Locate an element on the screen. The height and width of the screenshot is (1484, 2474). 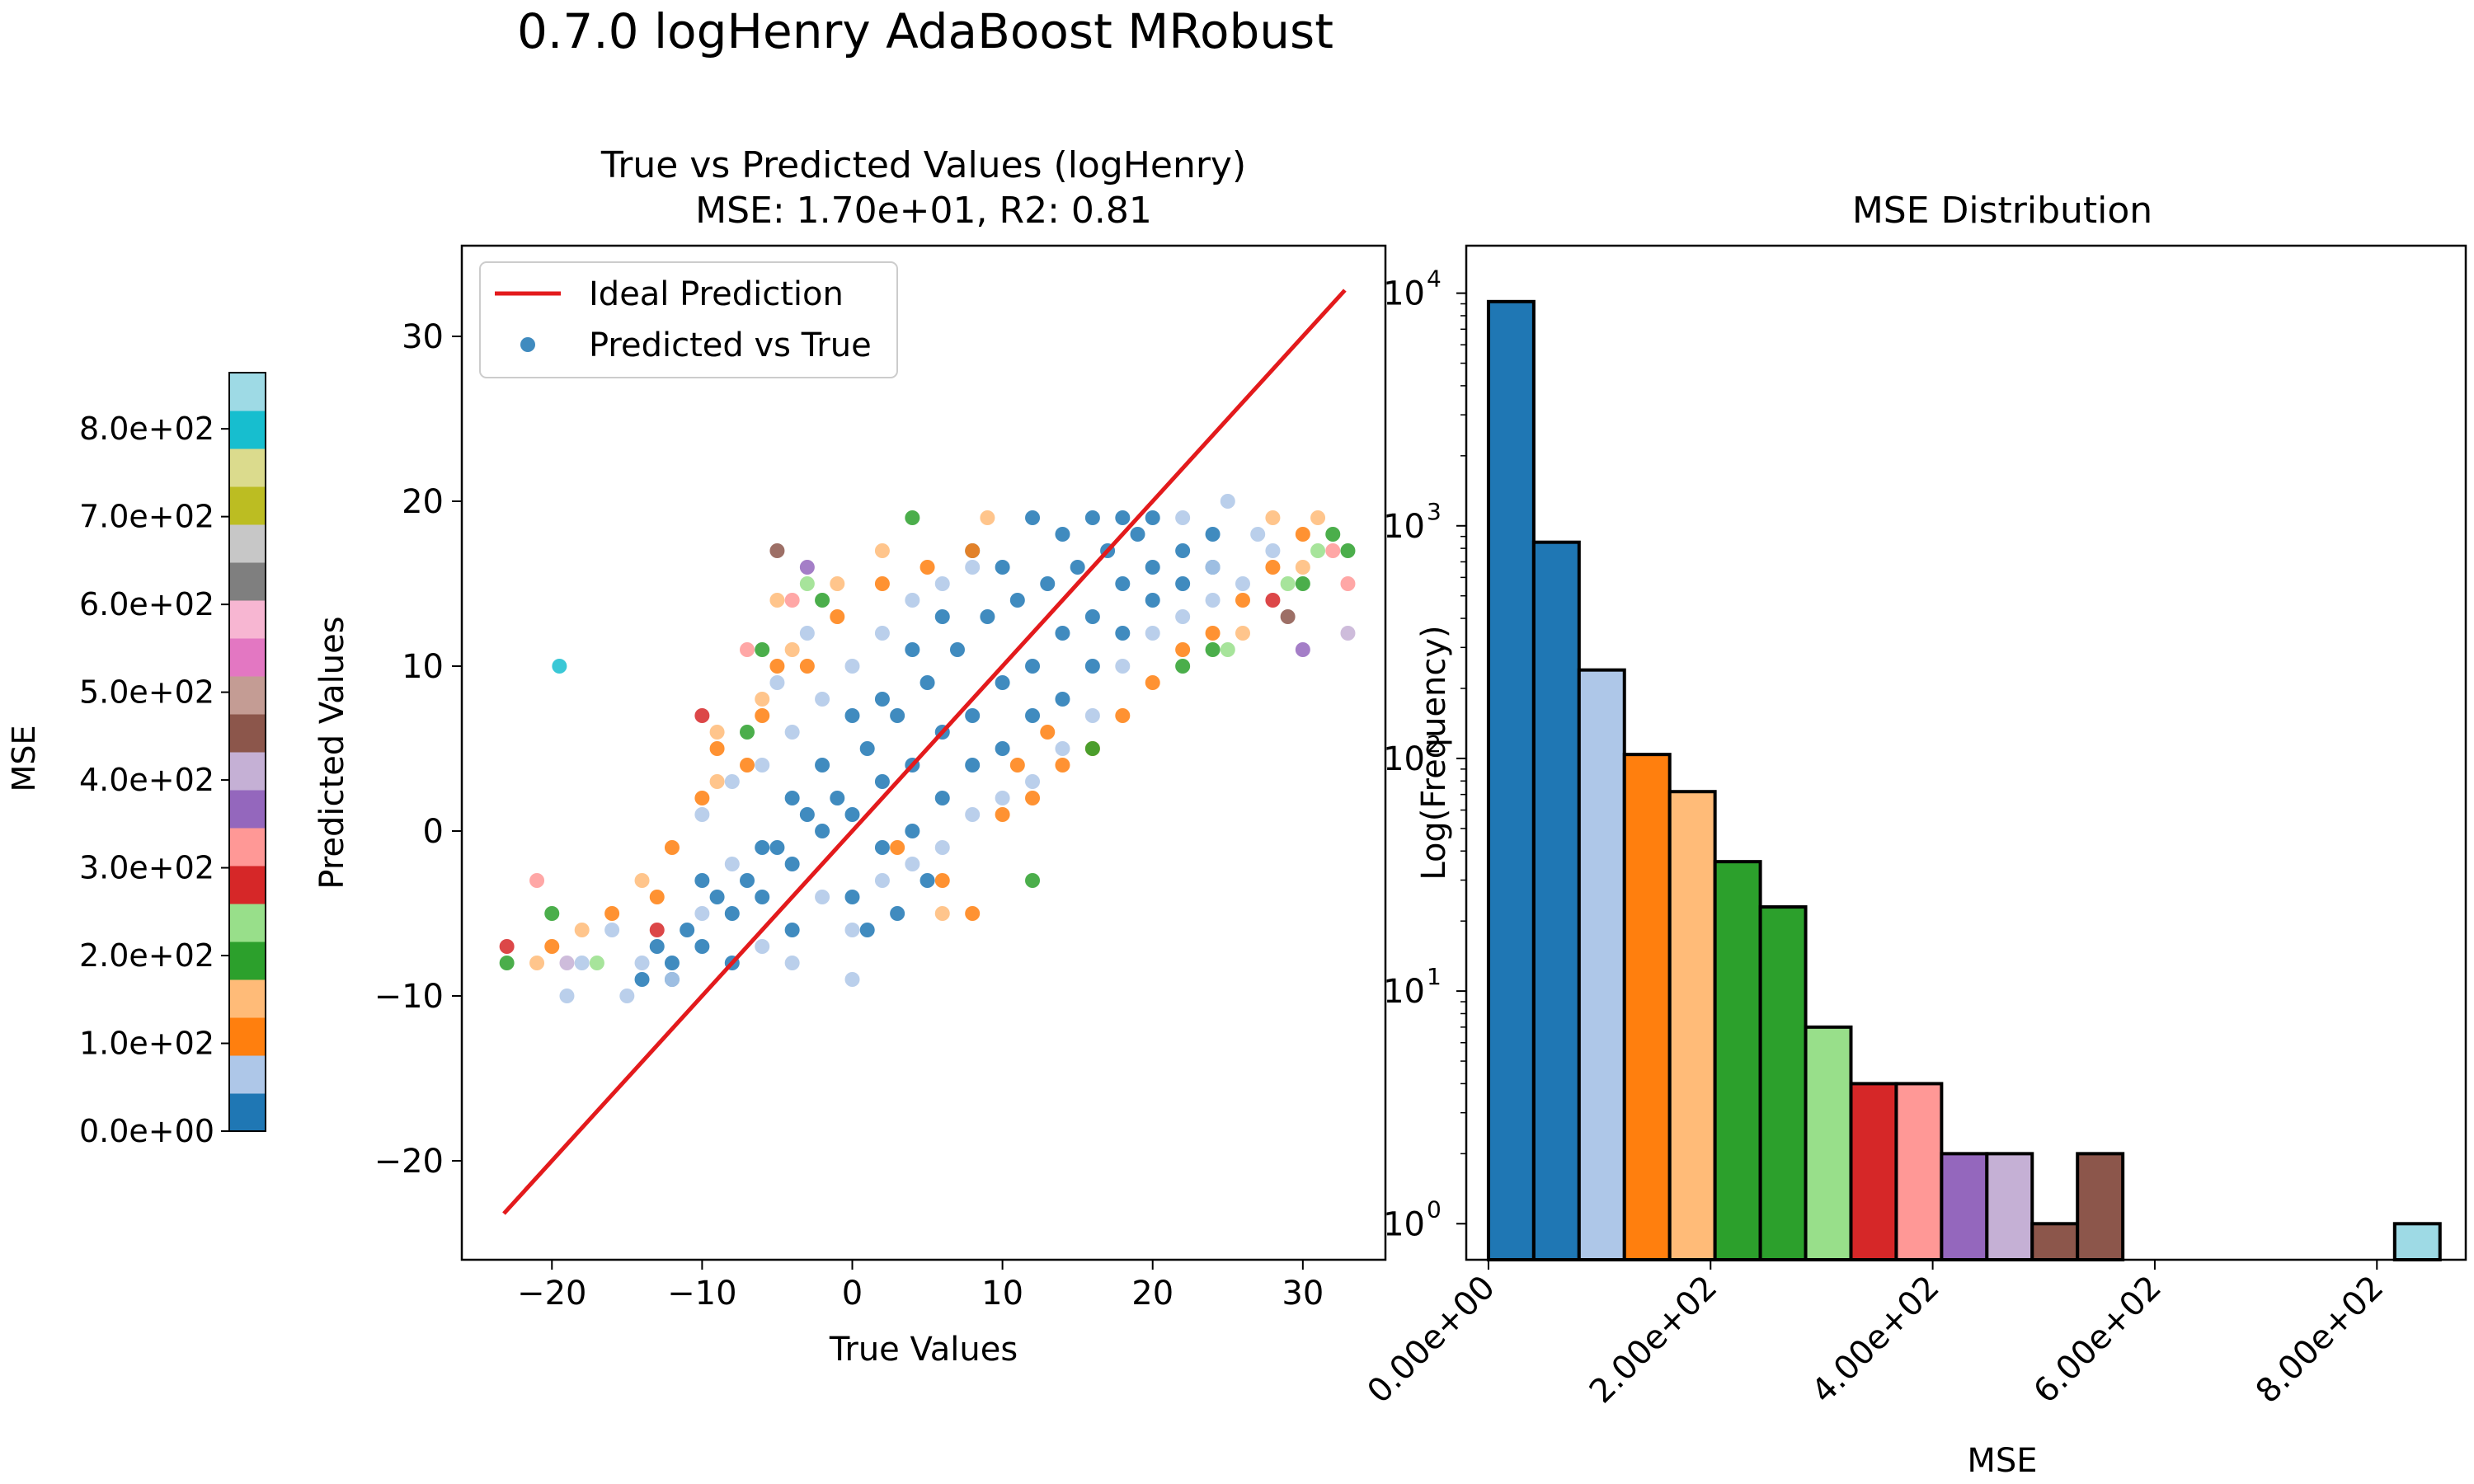
scatter-legend: Ideal Prediction Predicted vs True is located at coordinates (688, 319).